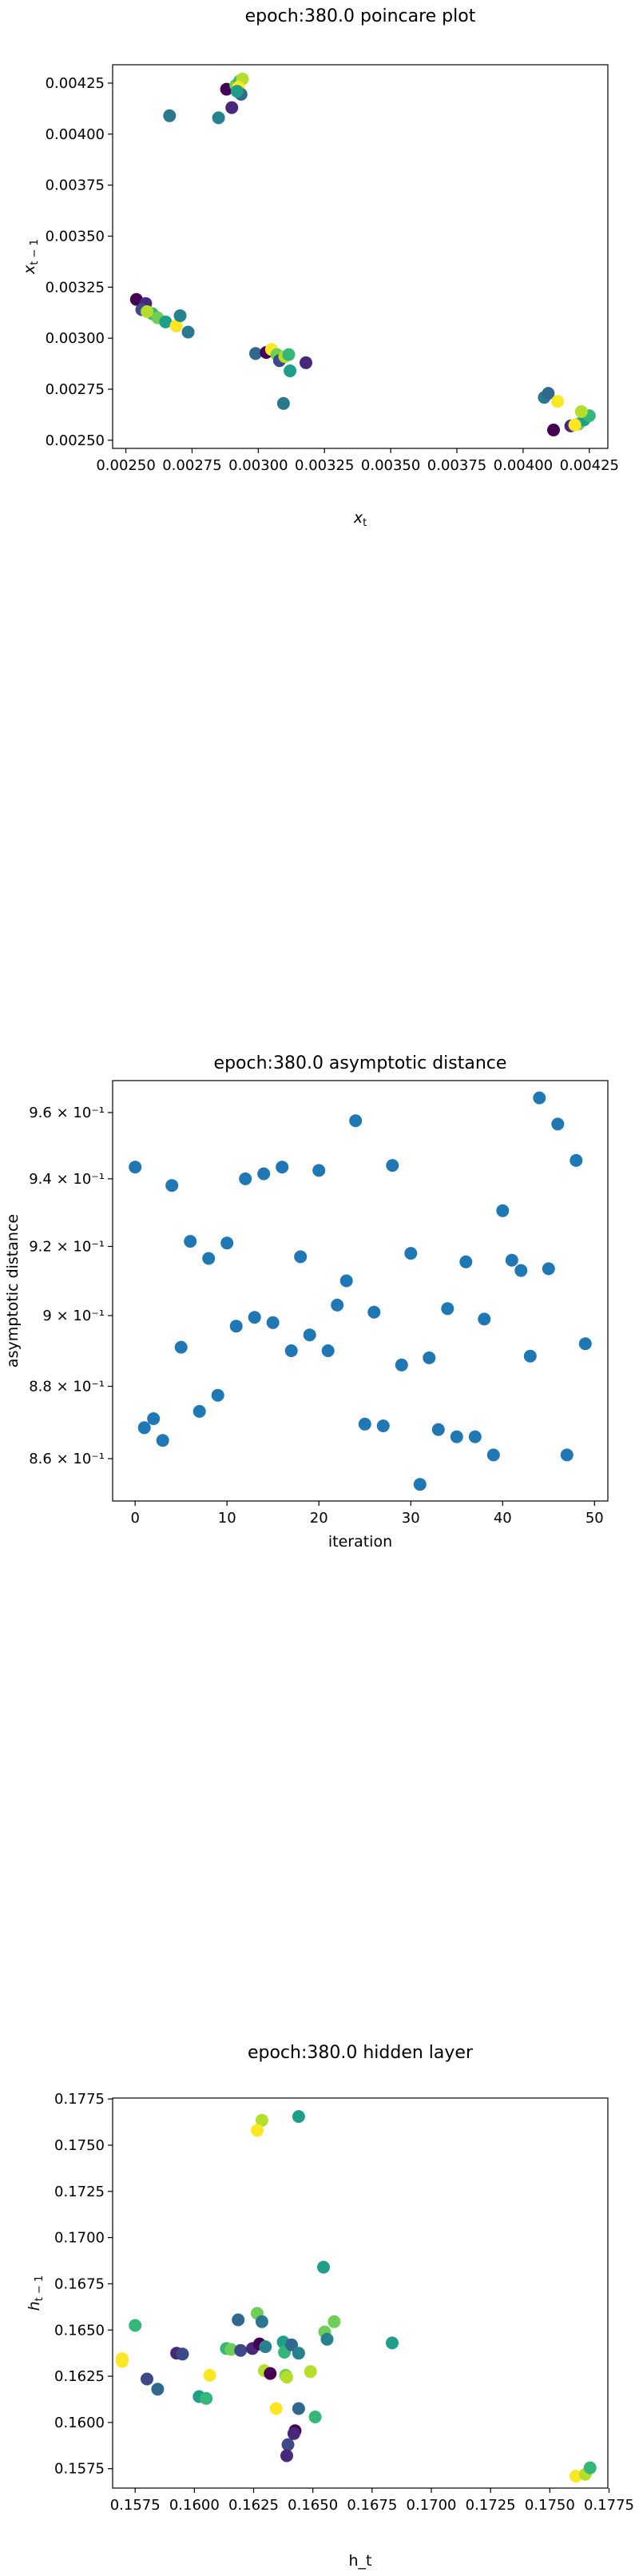 The image size is (643, 2576). I want to click on x-tick-label: 30, so click(411, 1518).